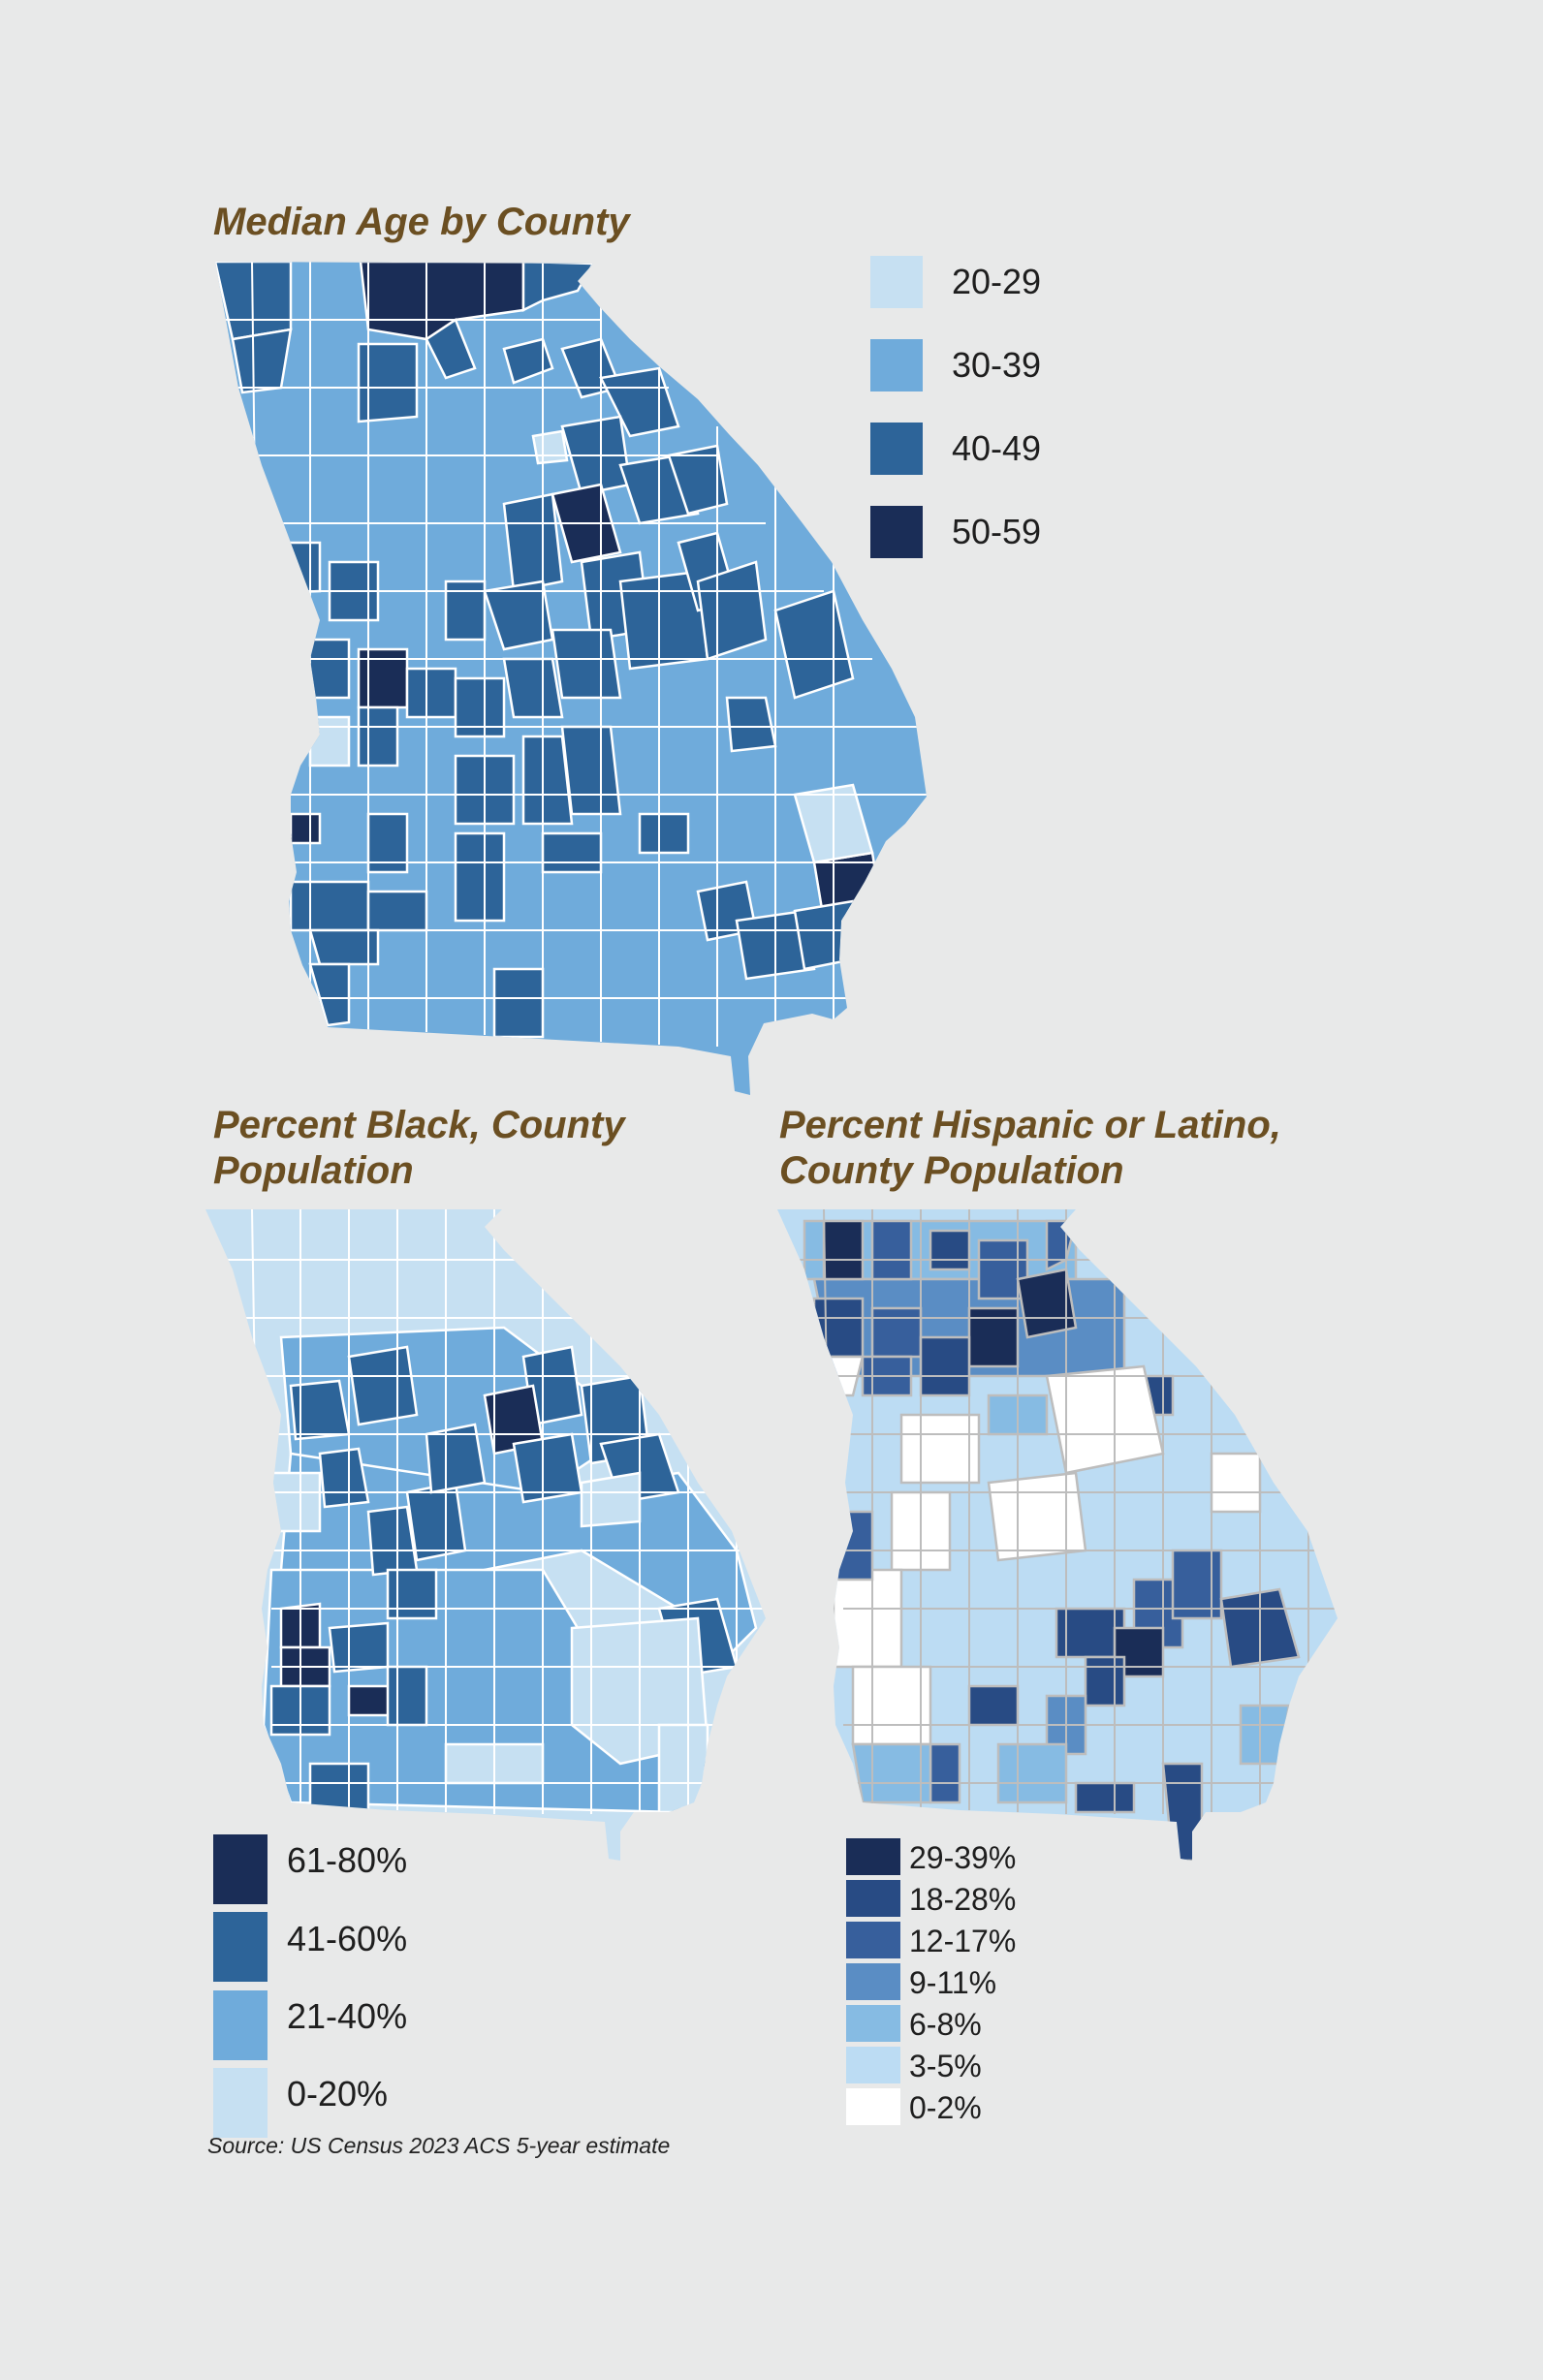 The image size is (1543, 2380). Describe the element at coordinates (997, 282) in the screenshot. I see `legend-label-20-29: 20-29` at that location.